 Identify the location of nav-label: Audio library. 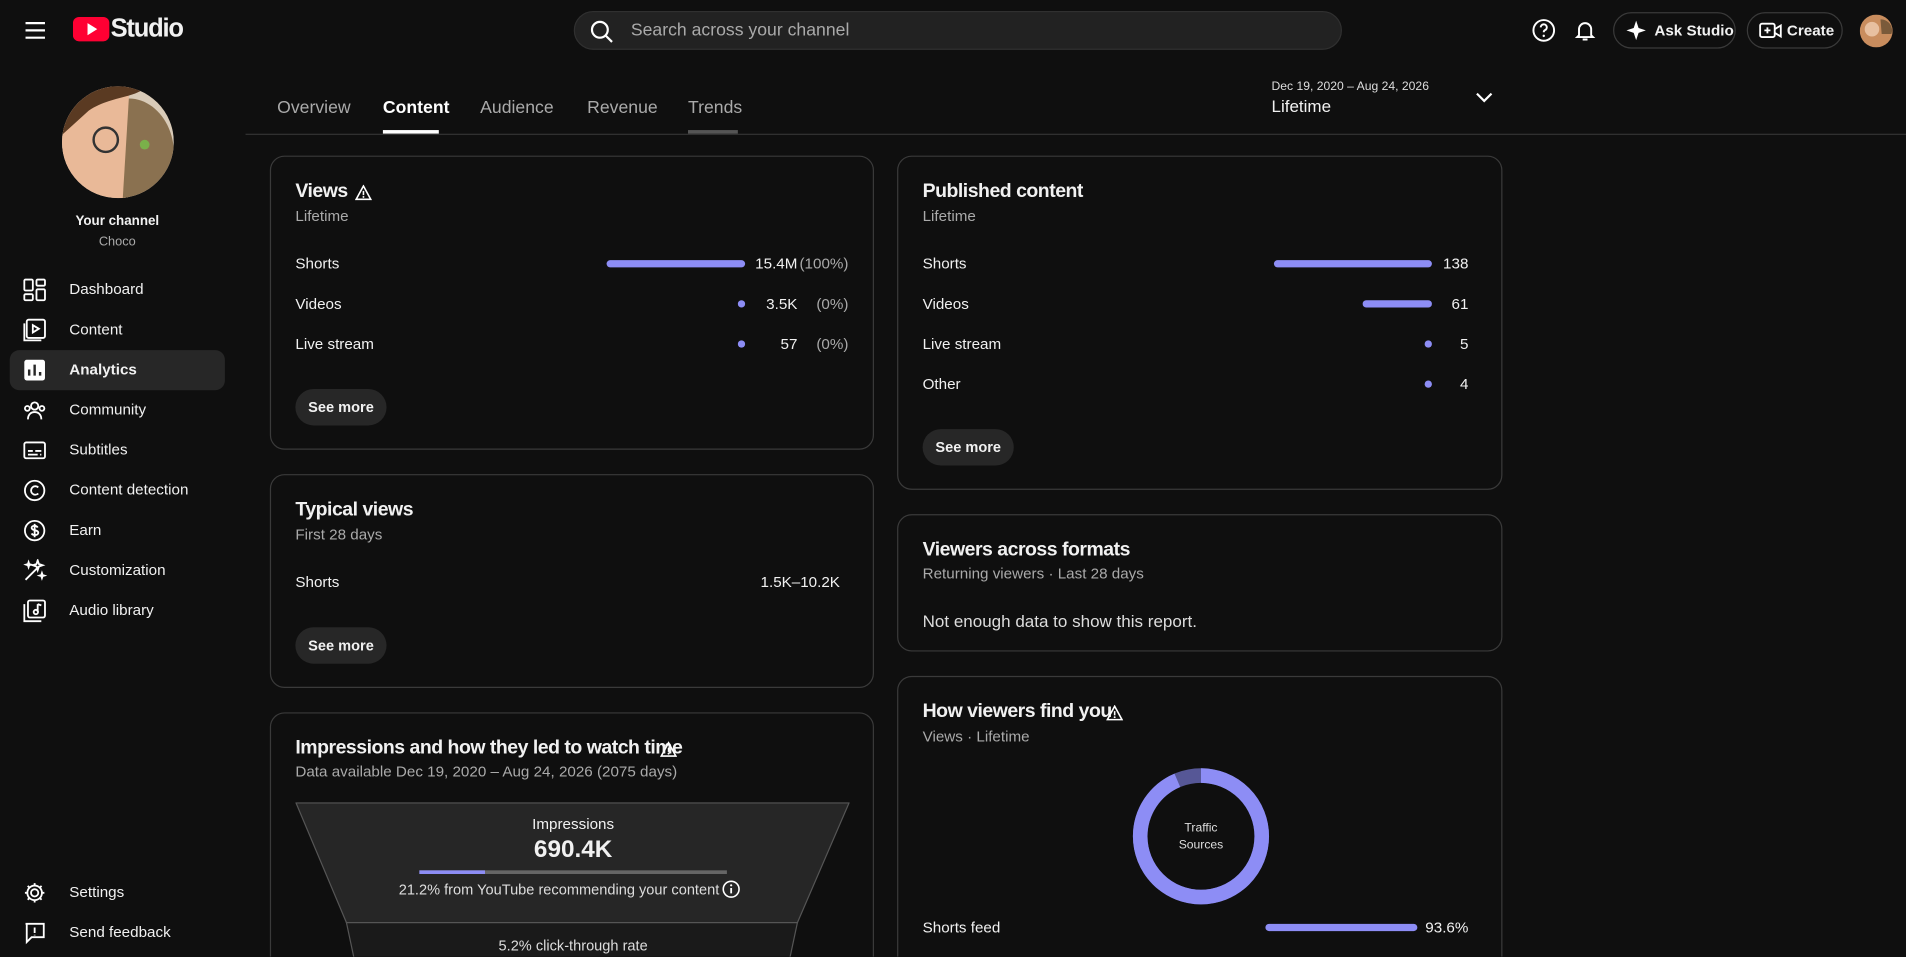
(111, 610).